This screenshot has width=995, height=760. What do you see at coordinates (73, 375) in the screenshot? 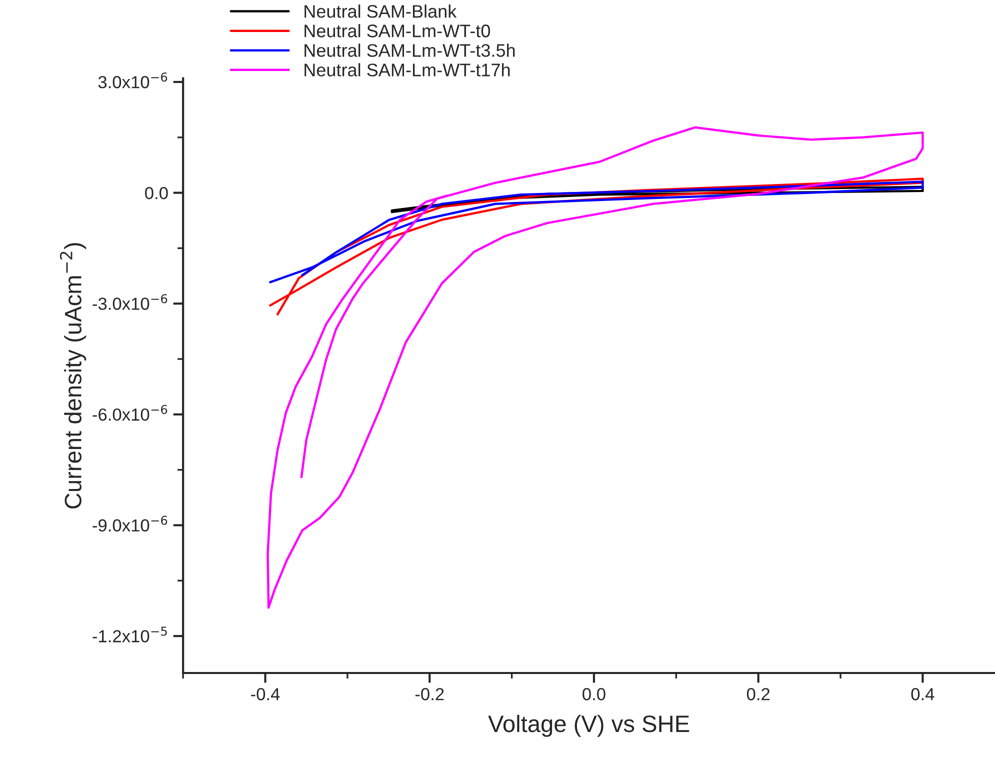
I see `y-axis-title: Current density (uAcm$^{−2}$)` at bounding box center [73, 375].